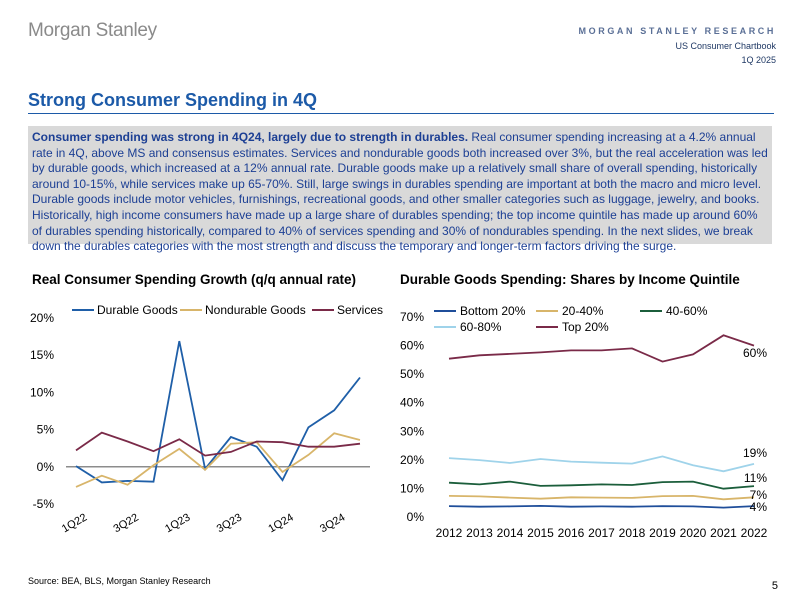 This screenshot has height=602, width=802. I want to click on x-tick-label-growth: 3Q24, so click(332, 523).